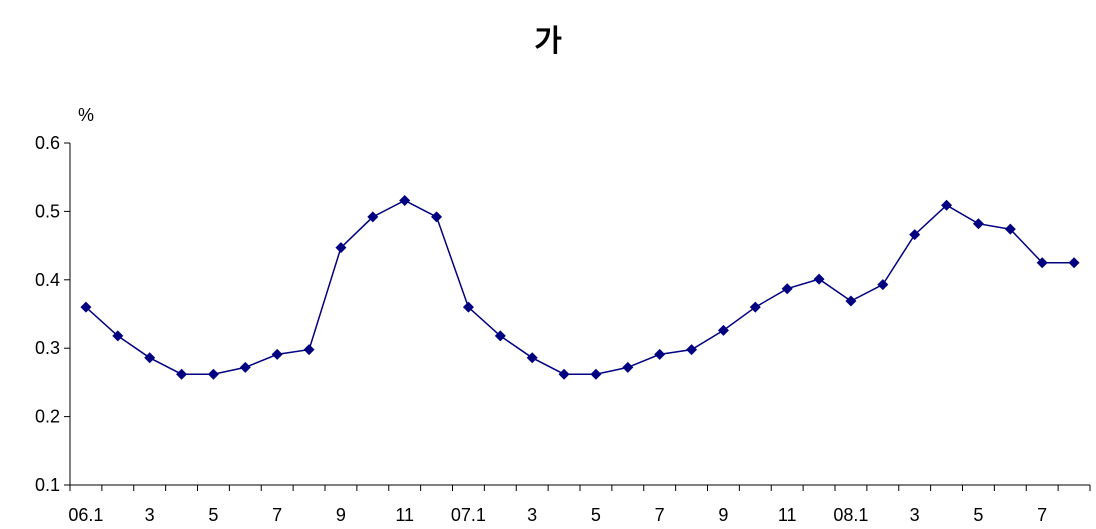 This screenshot has height=529, width=1096. What do you see at coordinates (52, 314) in the screenshot?
I see `y-axis-ticks: 0.1 0.2 0.3 0.4 0.5 0.6` at bounding box center [52, 314].